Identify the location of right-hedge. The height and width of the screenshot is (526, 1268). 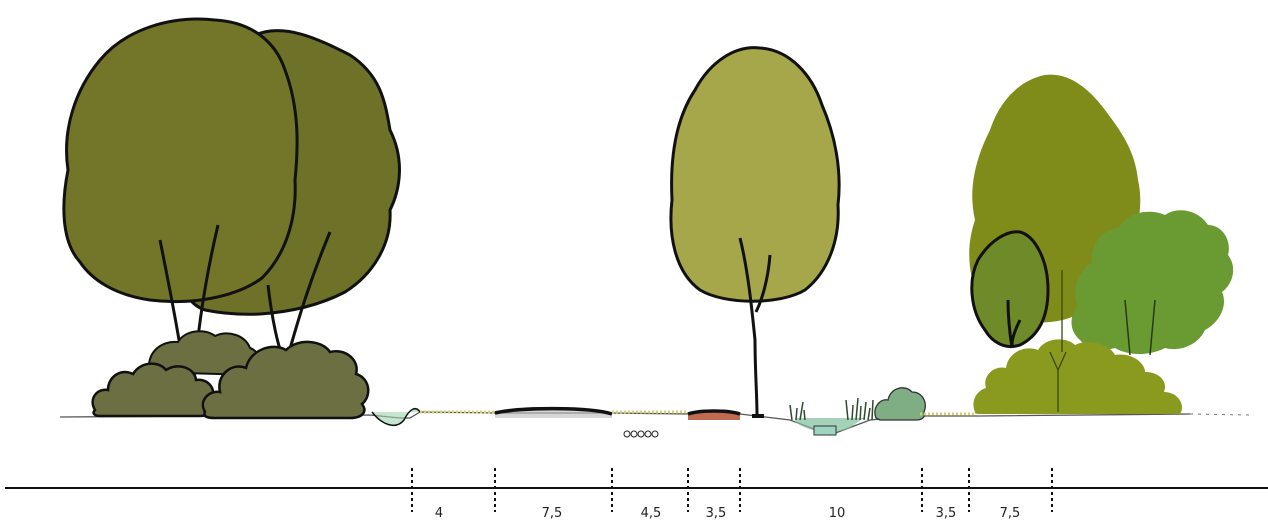
(1078, 376).